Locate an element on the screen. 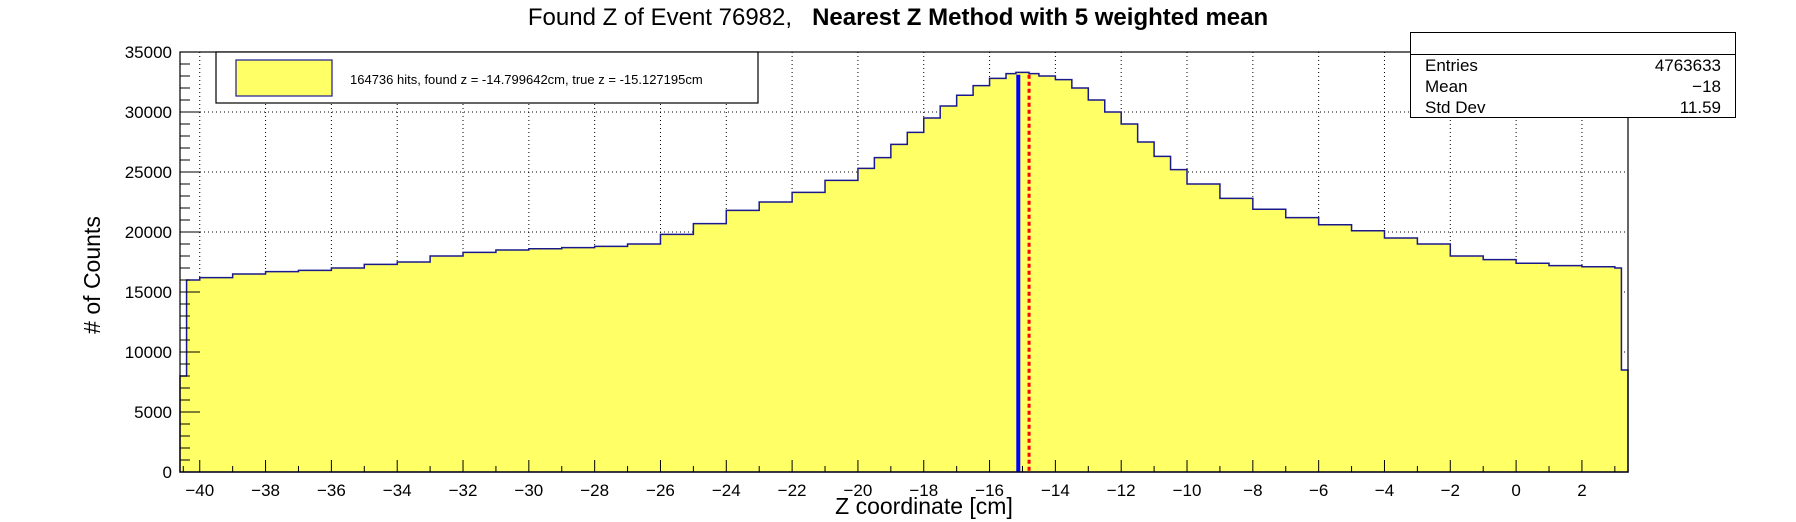 The width and height of the screenshot is (1796, 522). x-tick-label: −20 is located at coordinates (858, 490).